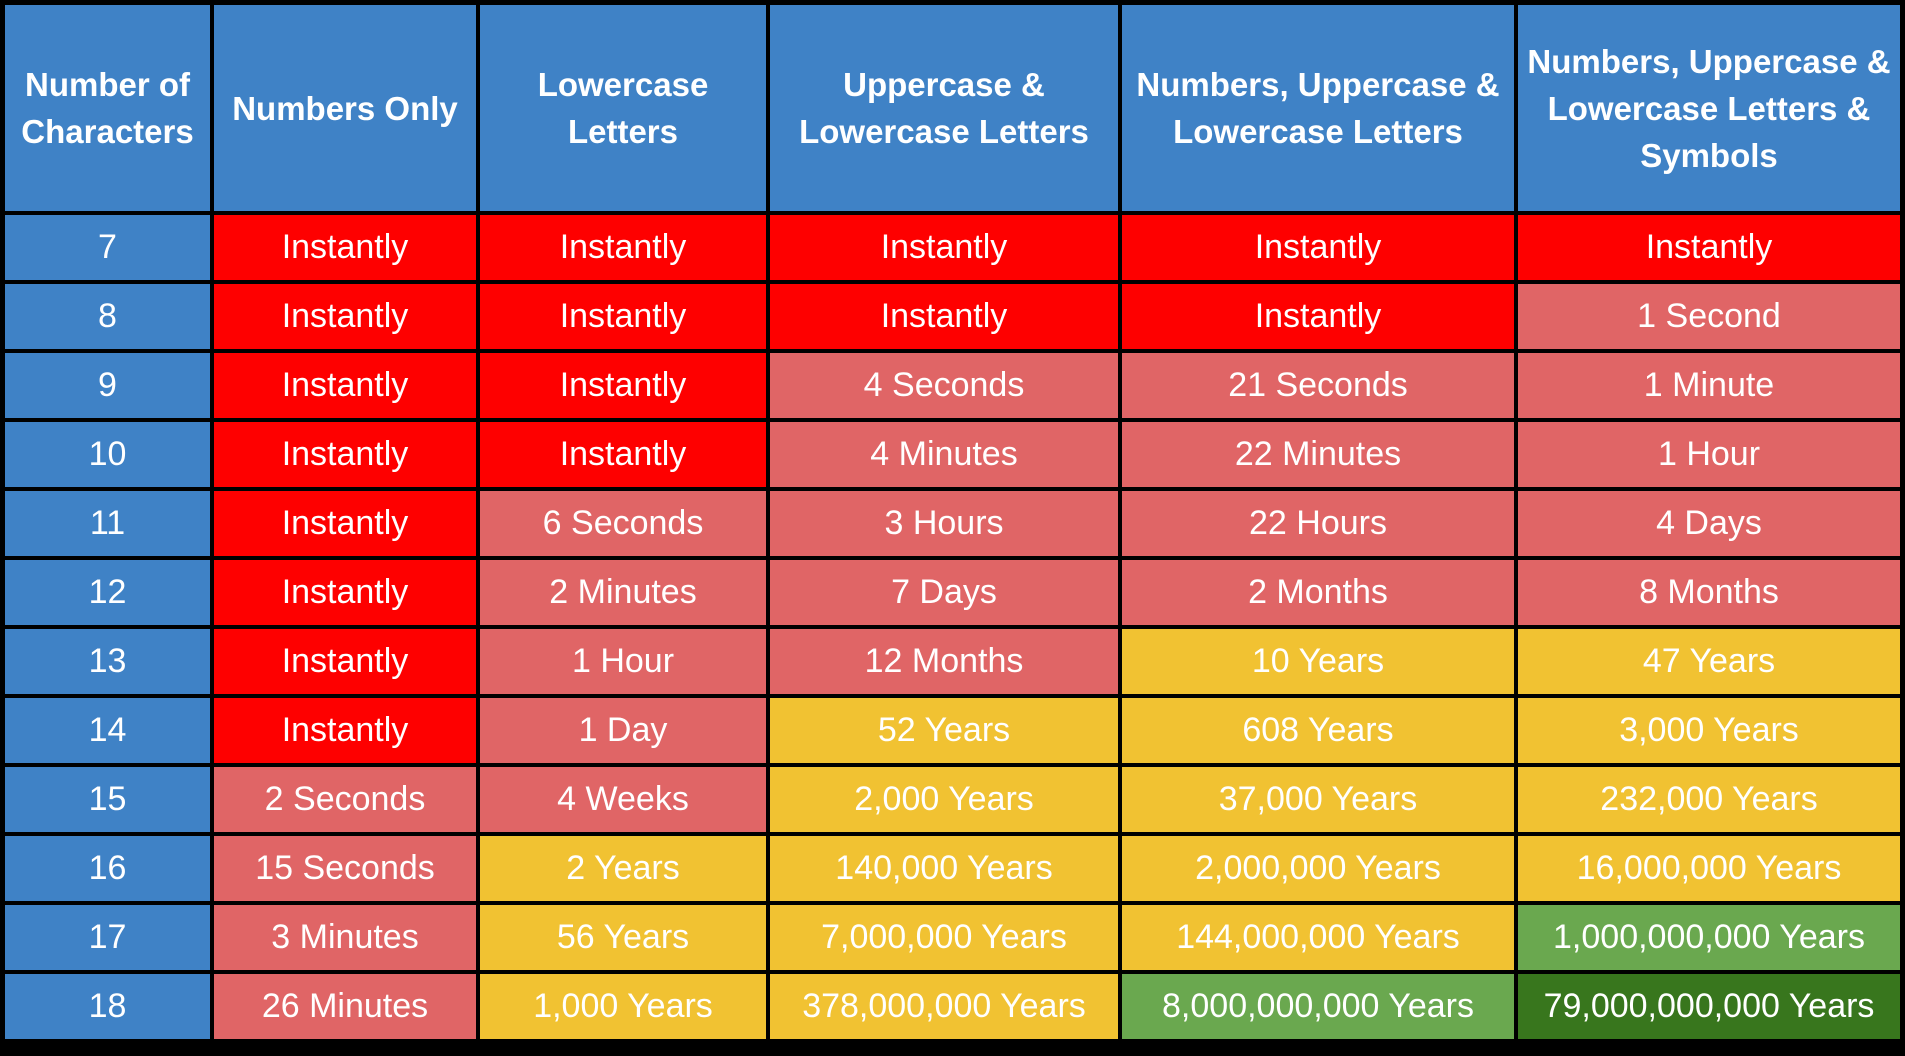 The height and width of the screenshot is (1056, 1905). I want to click on crack-time-cell: 2 Minutes, so click(623, 592).